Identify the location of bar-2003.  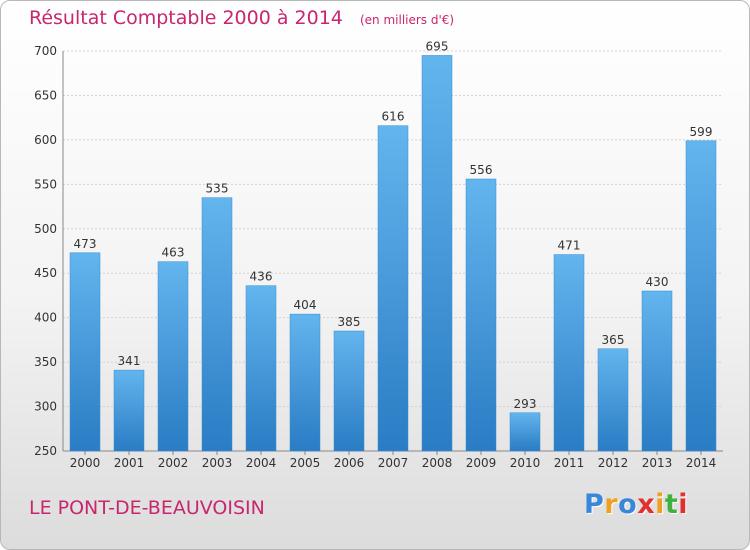
(217, 324).